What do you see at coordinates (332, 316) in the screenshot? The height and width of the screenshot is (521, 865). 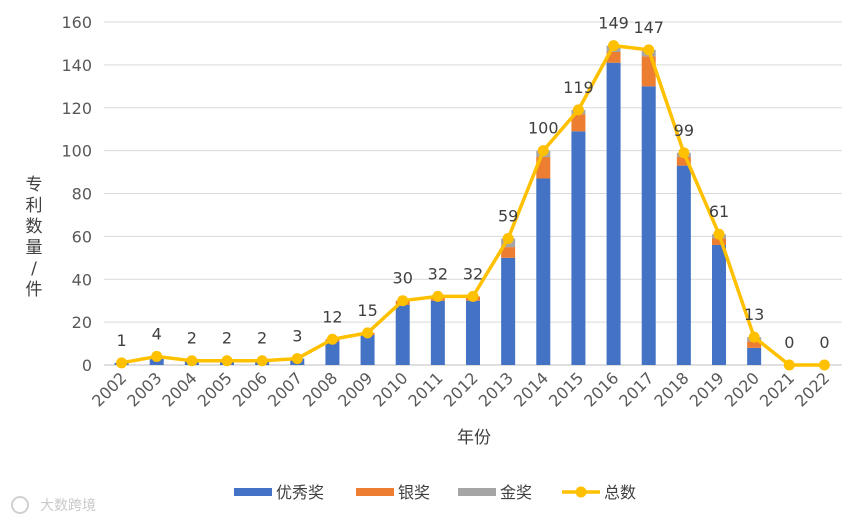 I see `data-label: 12` at bounding box center [332, 316].